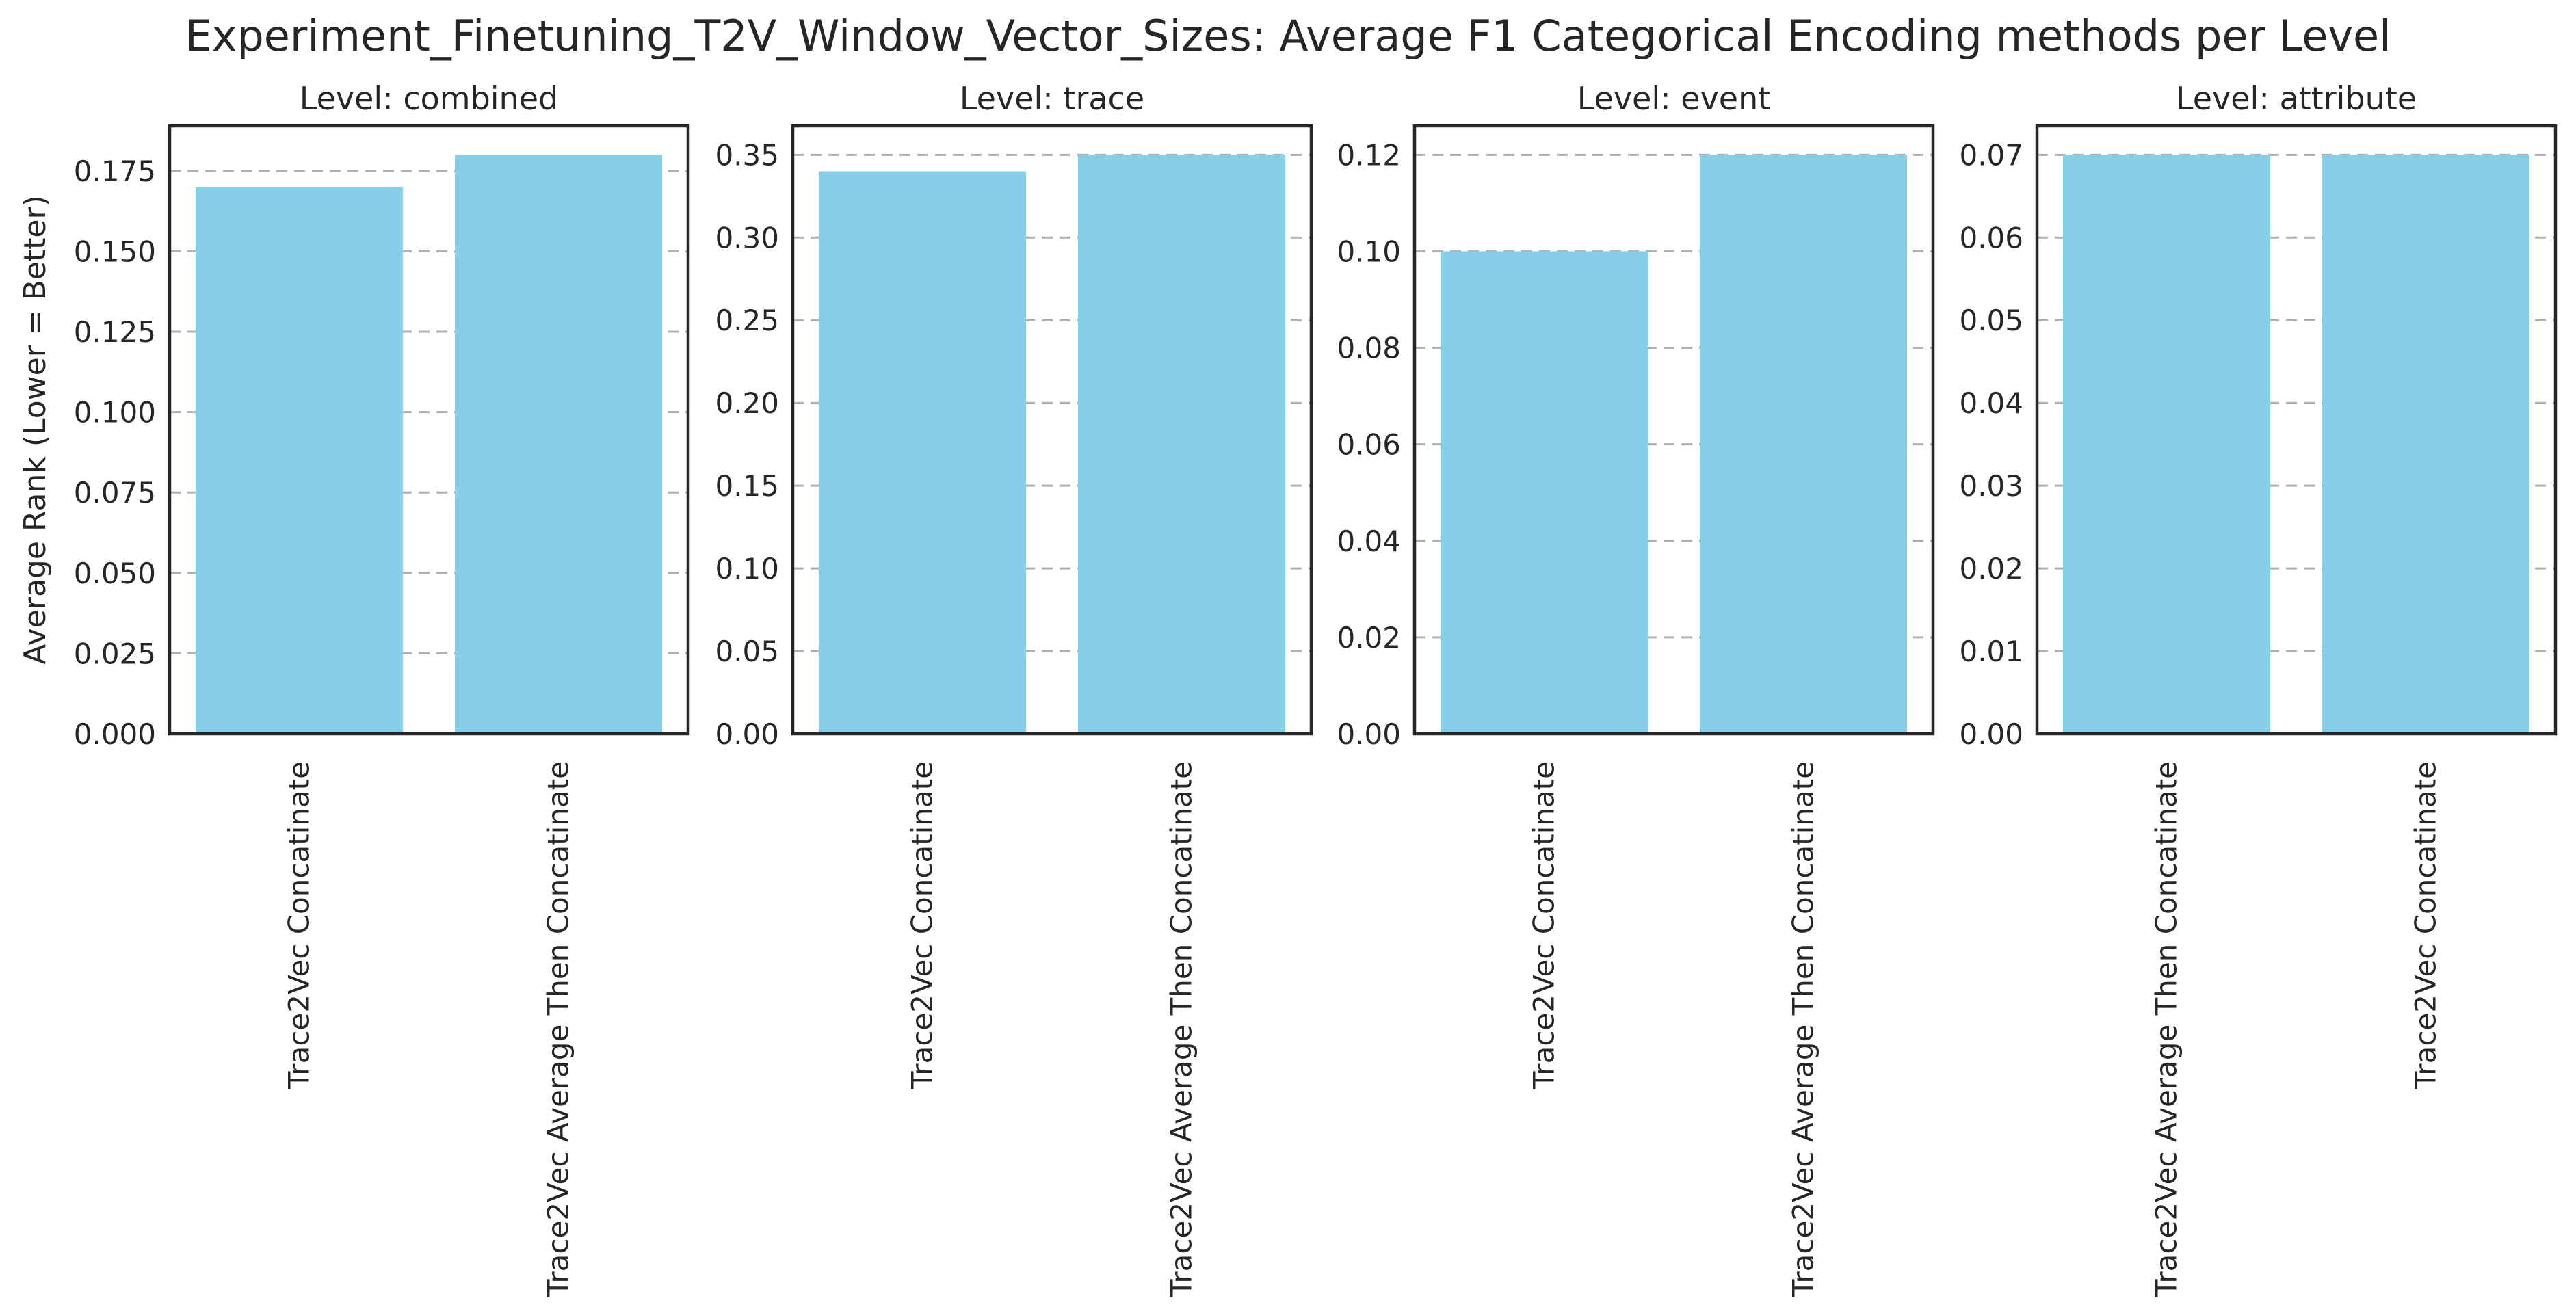 The image size is (2576, 1309). I want to click on y-tick-label: 0.03, so click(1991, 486).